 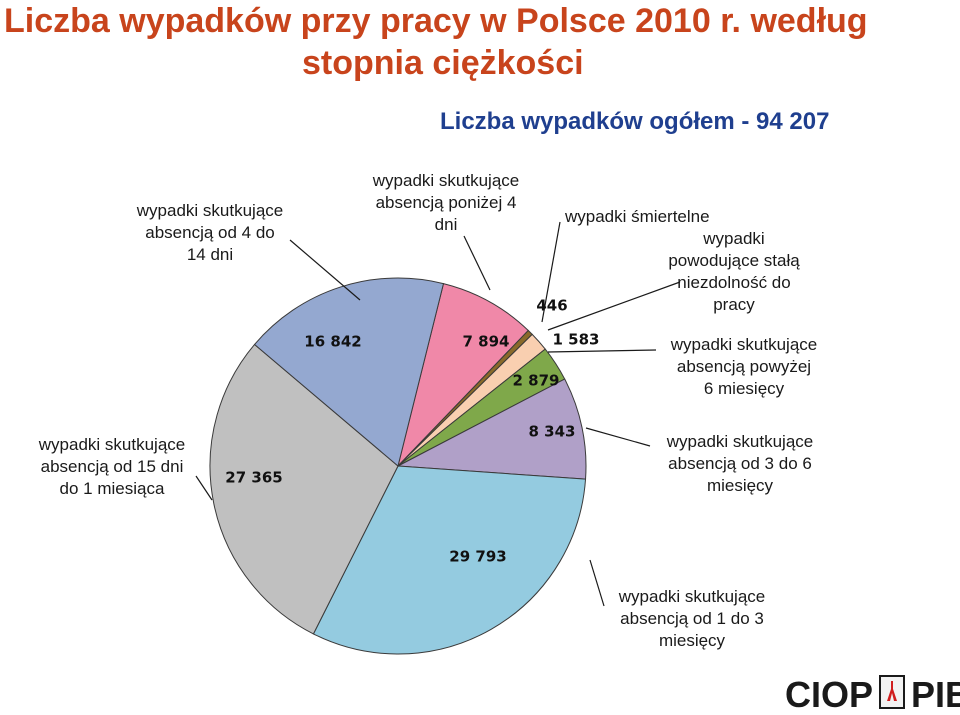 What do you see at coordinates (734, 260) in the screenshot?
I see `category-label-line: powodujące stałą` at bounding box center [734, 260].